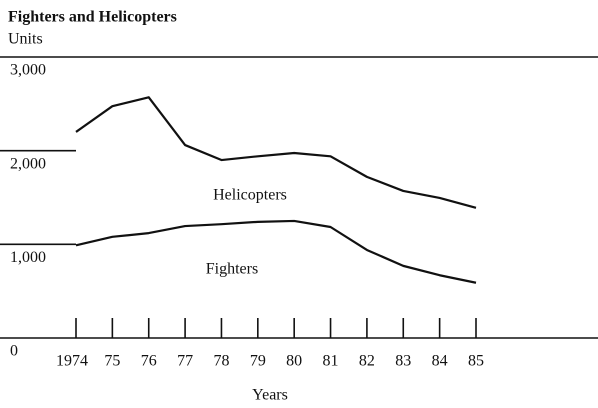 This screenshot has height=408, width=598. I want to click on y-tick-label: 0, so click(14, 351).